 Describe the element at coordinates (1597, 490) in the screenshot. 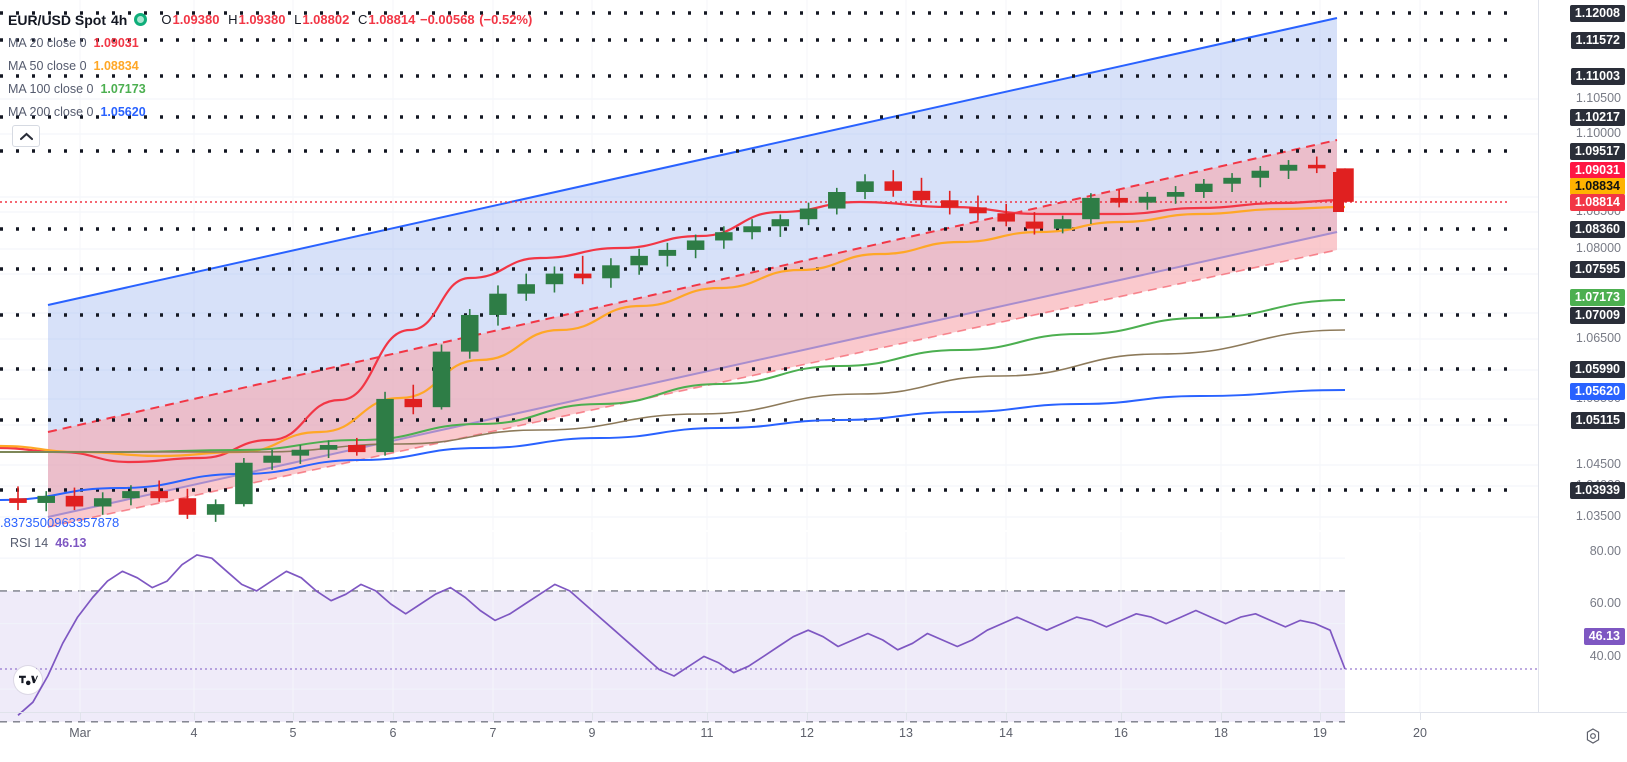

I see `price-axis-tag: 1.03939` at that location.